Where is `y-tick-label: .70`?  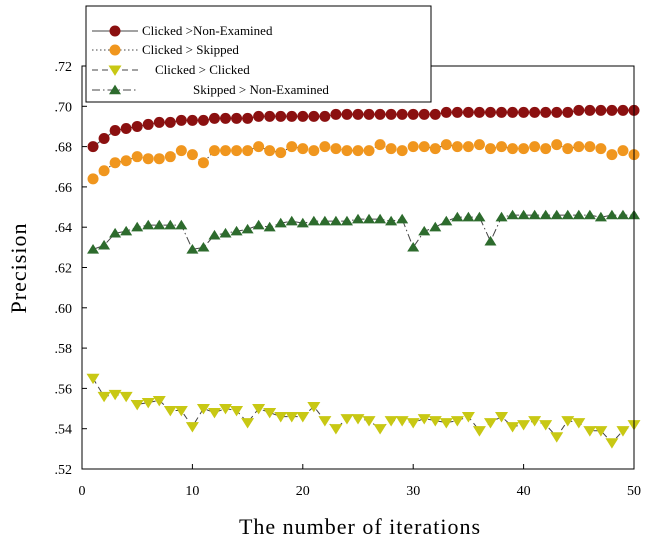
y-tick-label: .70 is located at coordinates (64, 107).